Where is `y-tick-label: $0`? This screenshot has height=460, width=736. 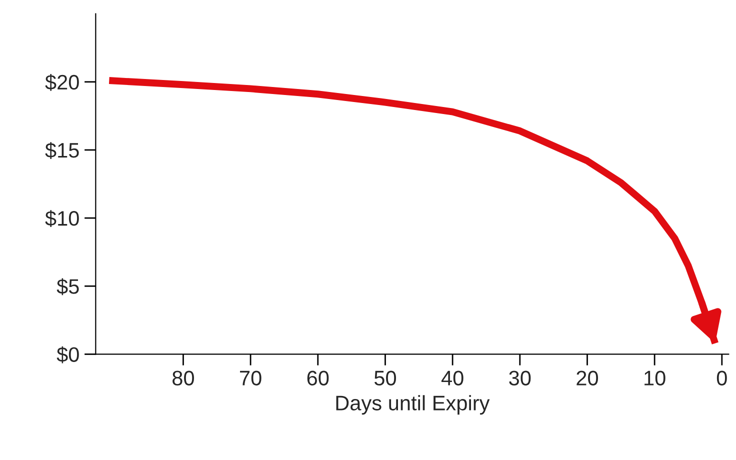
y-tick-label: $0 is located at coordinates (67, 355).